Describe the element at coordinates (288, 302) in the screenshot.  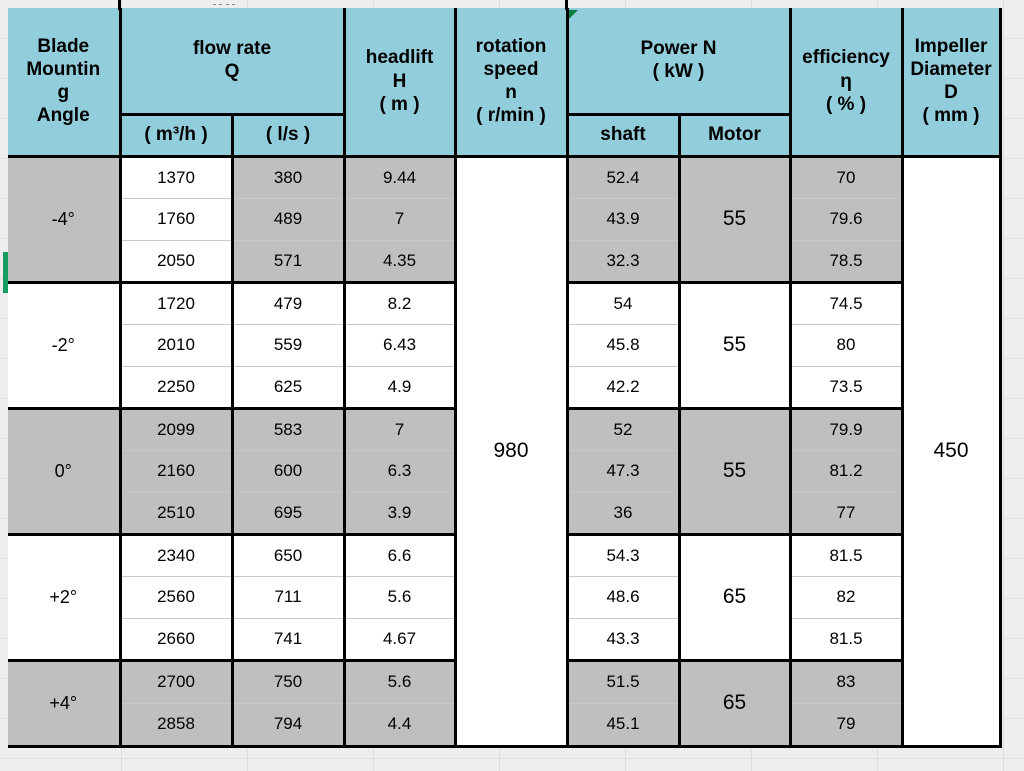
I see `cell-flow-ls: 479` at that location.